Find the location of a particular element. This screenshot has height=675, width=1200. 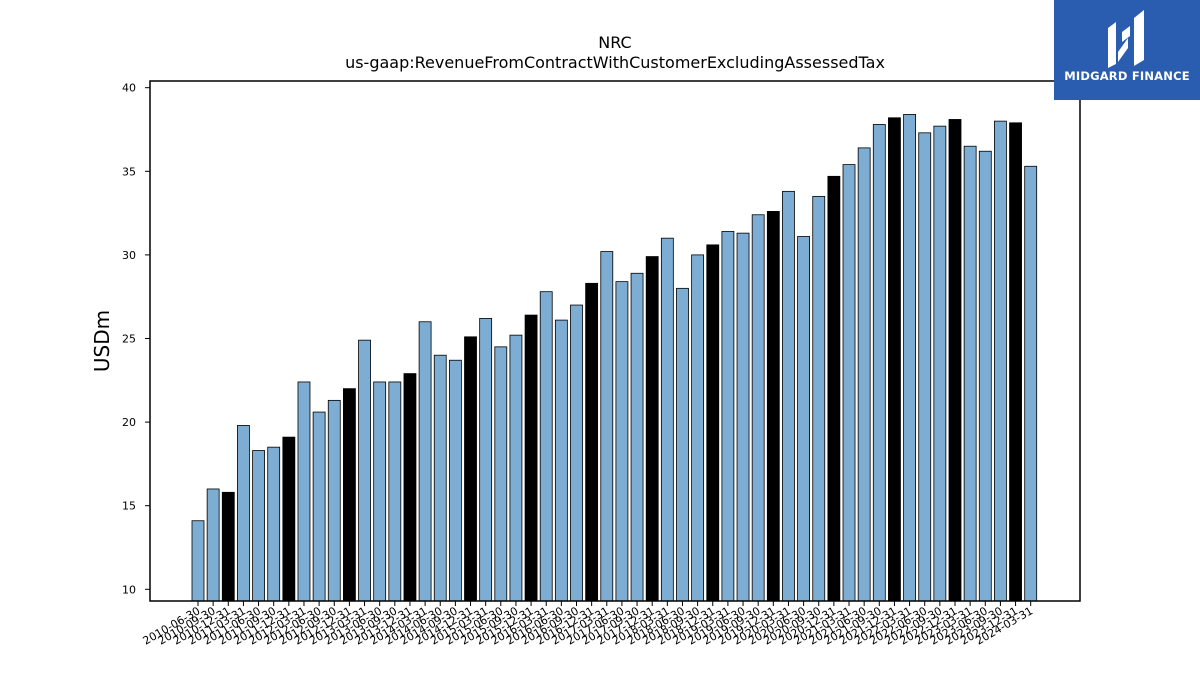

y-tick-label: 35 is located at coordinates (129, 171).